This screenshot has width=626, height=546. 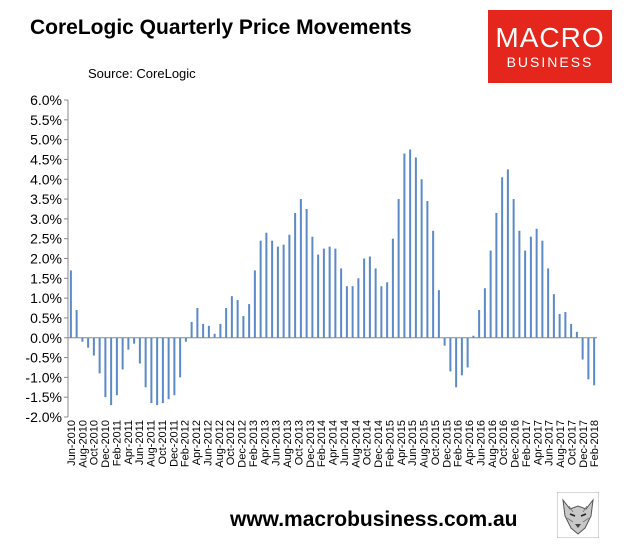 I want to click on x-tick-label: Oct-2017, so click(x=572, y=442).